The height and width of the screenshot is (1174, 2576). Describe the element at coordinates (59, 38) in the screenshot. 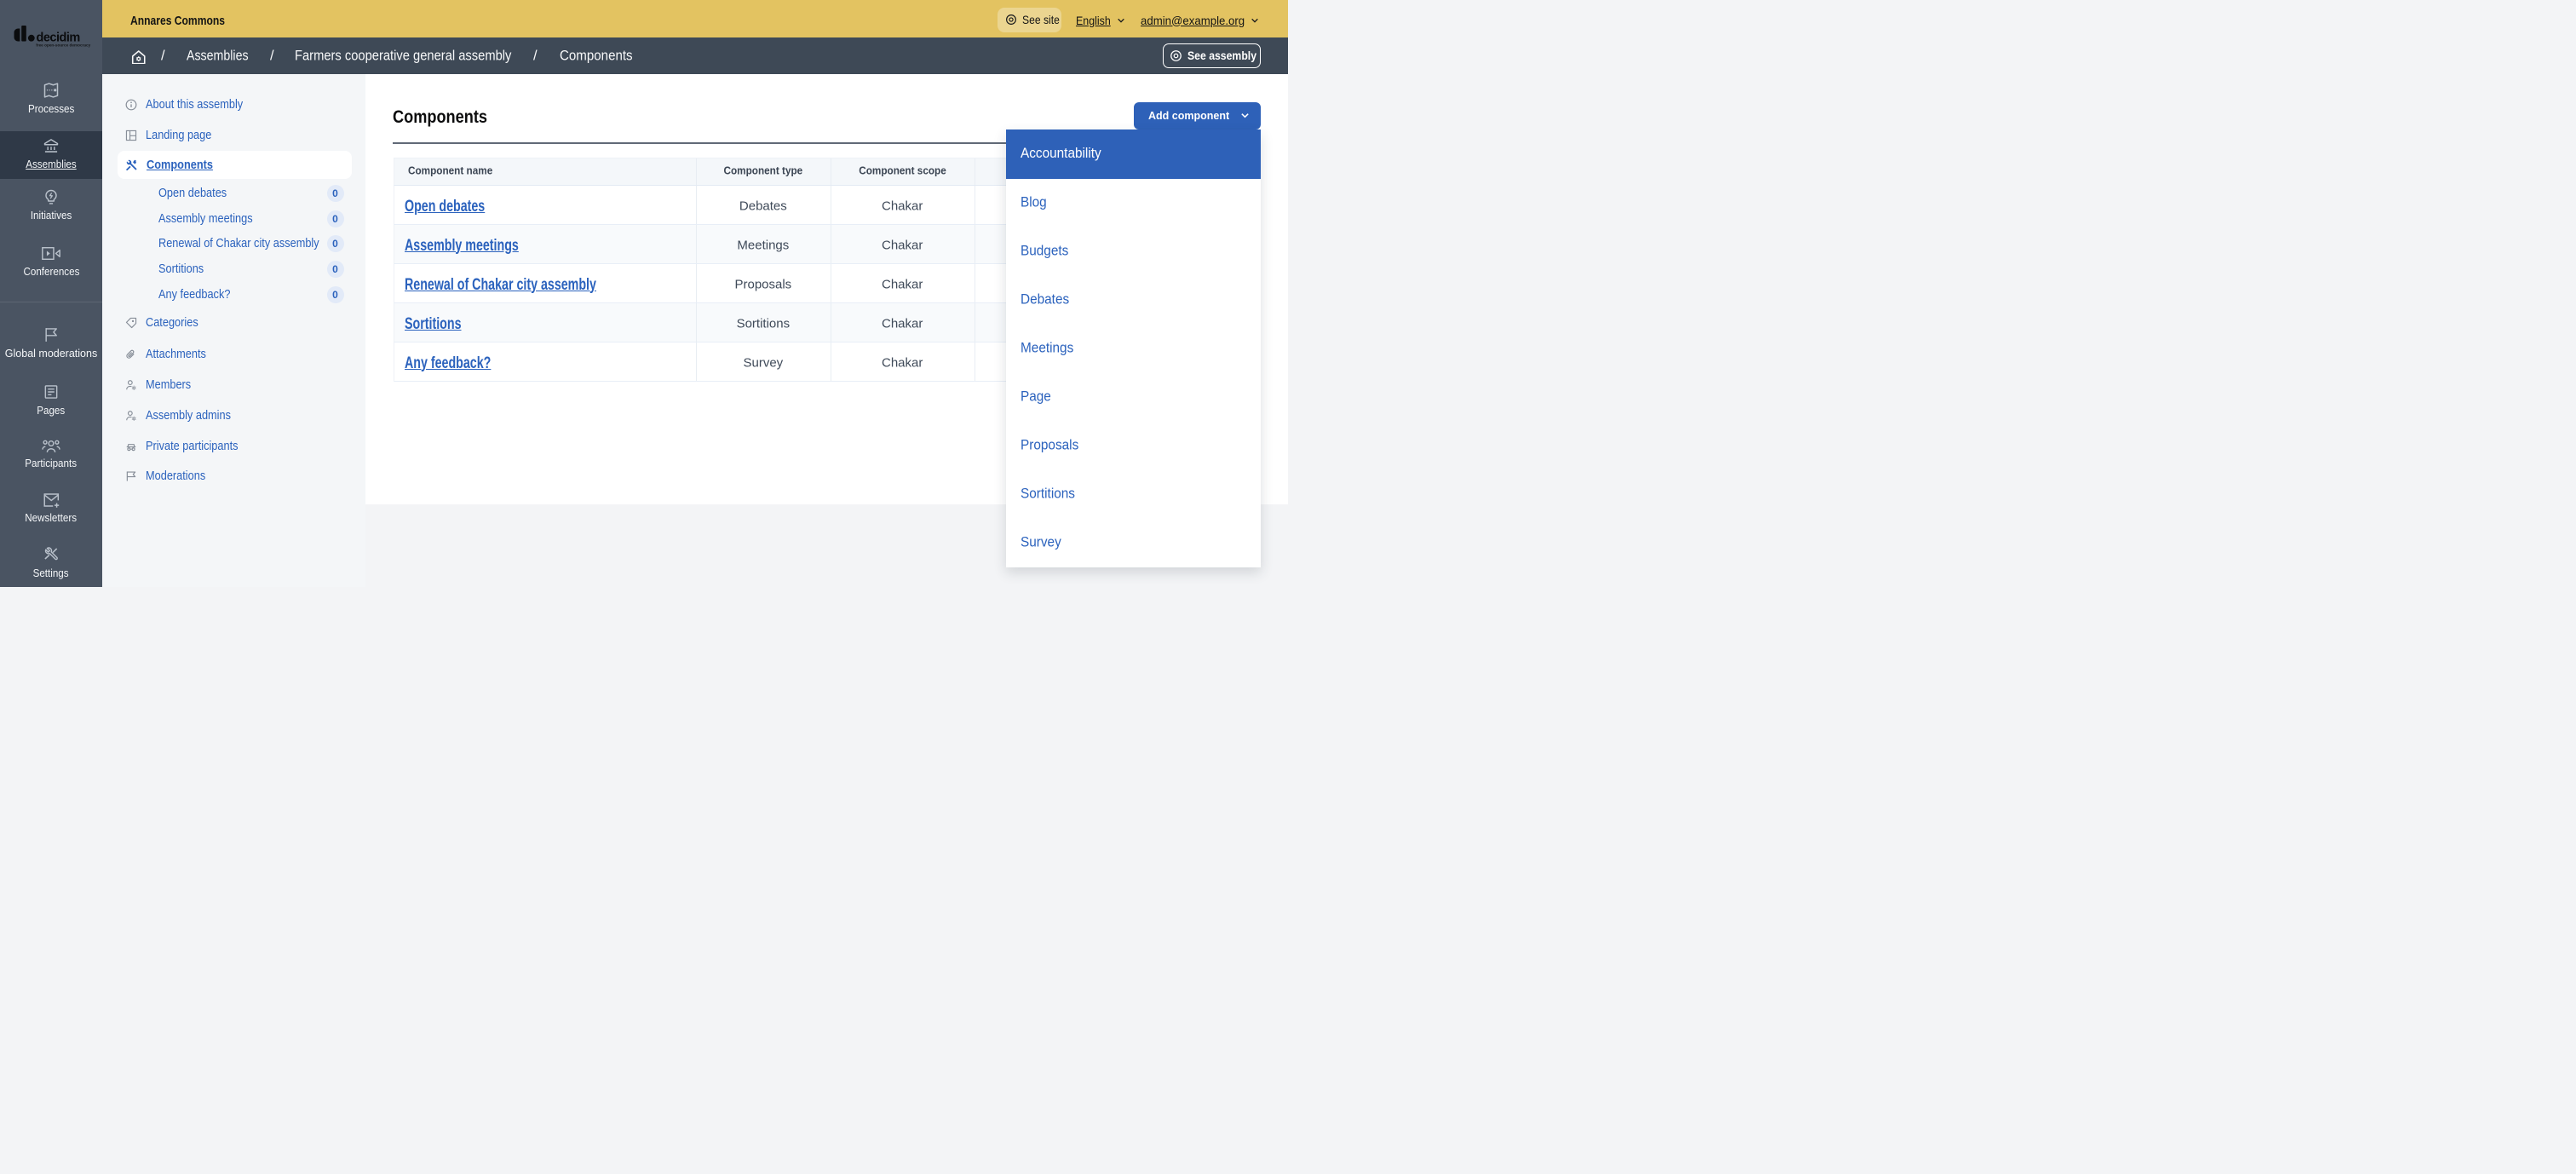

I see `svg-text: decidim` at that location.